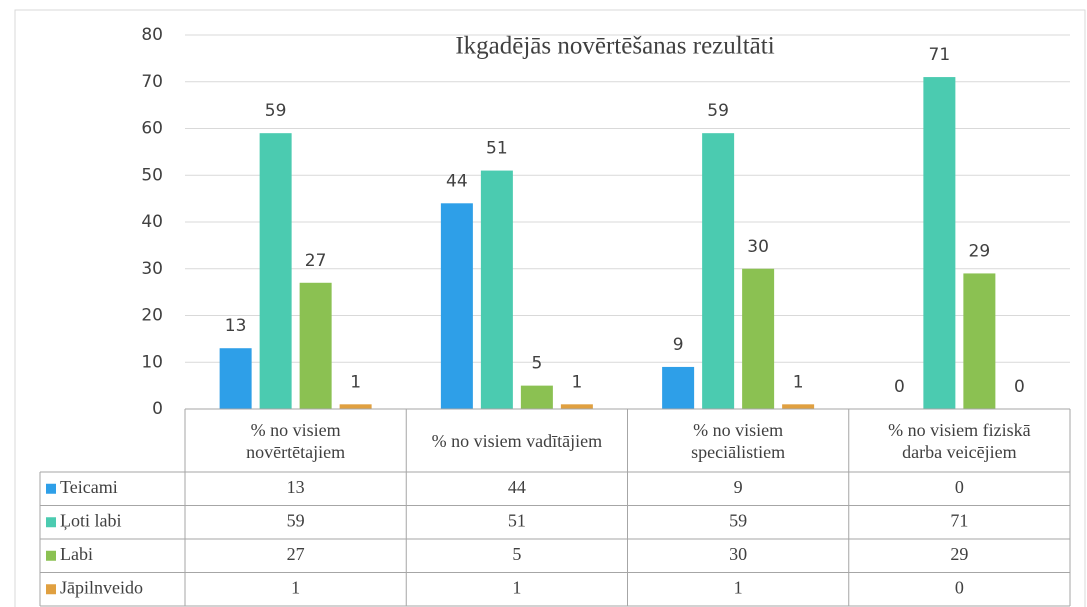 The height and width of the screenshot is (607, 1087). Describe the element at coordinates (940, 55) in the screenshot. I see `data-label: 71` at that location.